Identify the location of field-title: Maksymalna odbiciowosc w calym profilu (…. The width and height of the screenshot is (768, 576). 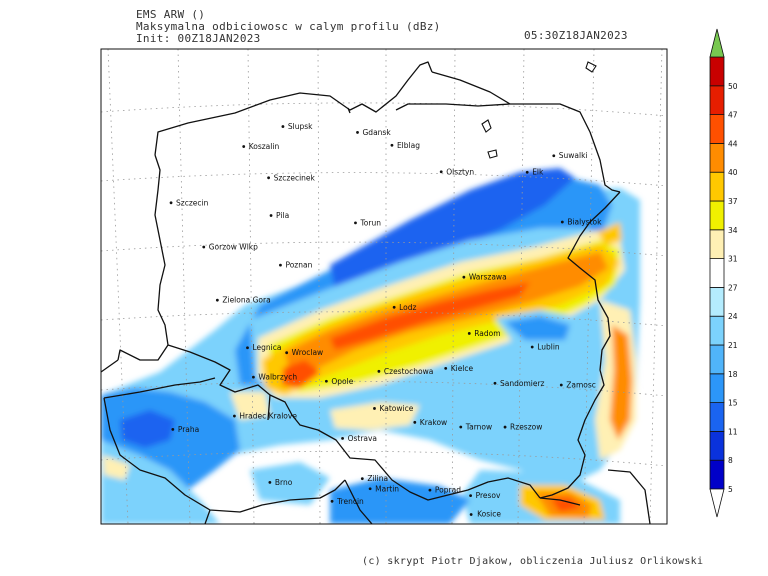
(288, 26).